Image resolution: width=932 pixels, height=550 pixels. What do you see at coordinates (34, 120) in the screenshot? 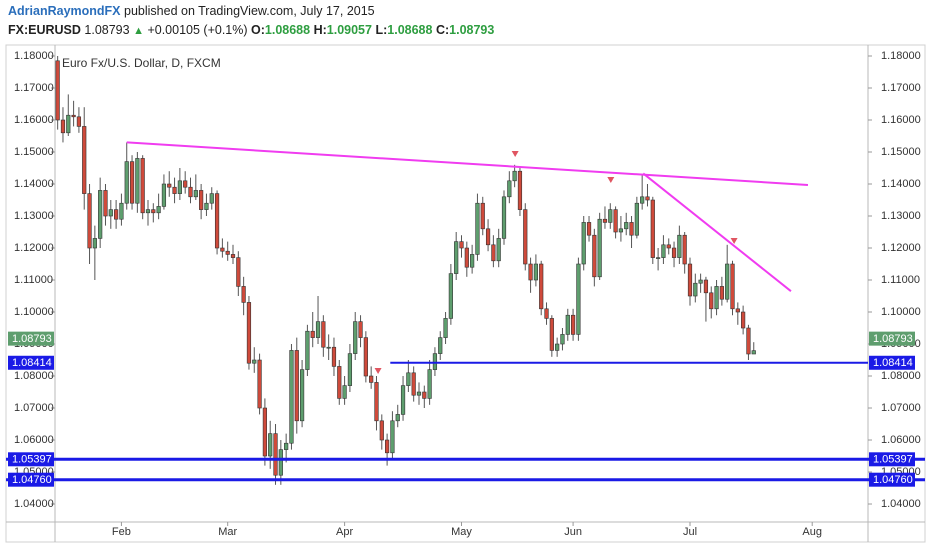
I see `y-tick-label: 1.16000` at bounding box center [34, 120].